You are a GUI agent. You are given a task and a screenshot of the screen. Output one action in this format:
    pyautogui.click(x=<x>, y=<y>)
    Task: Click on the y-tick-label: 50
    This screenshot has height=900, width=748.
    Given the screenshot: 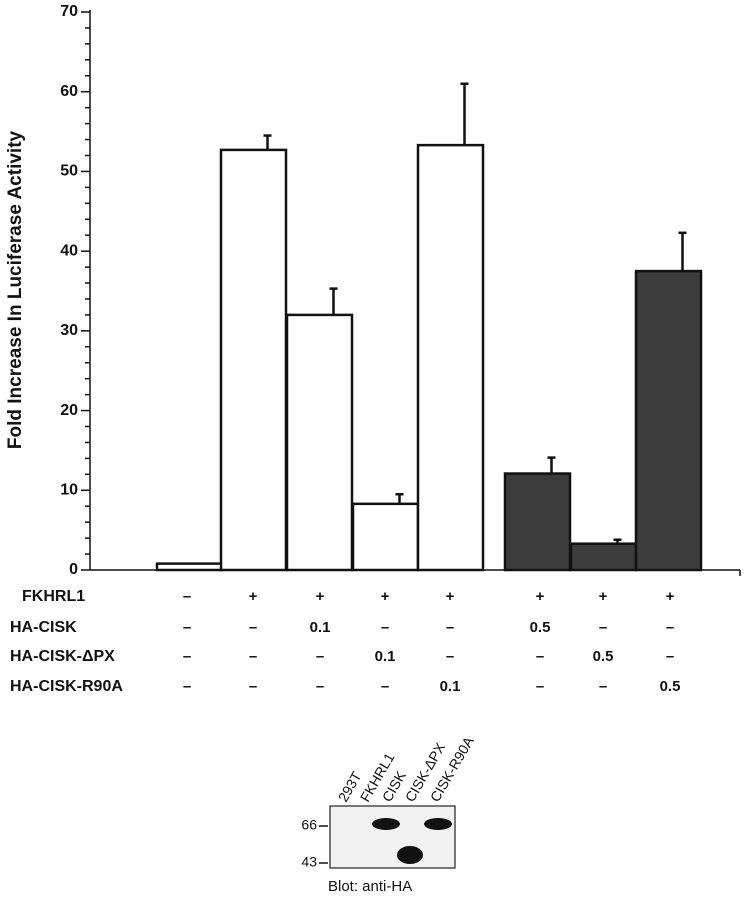 What is the action you would take?
    pyautogui.click(x=69, y=171)
    